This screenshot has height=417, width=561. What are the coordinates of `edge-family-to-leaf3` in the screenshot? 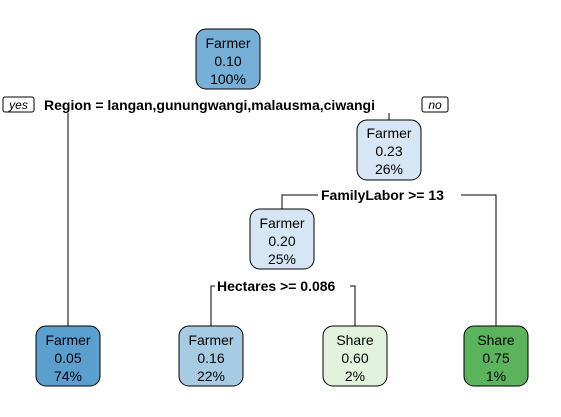 It's located at (353, 305).